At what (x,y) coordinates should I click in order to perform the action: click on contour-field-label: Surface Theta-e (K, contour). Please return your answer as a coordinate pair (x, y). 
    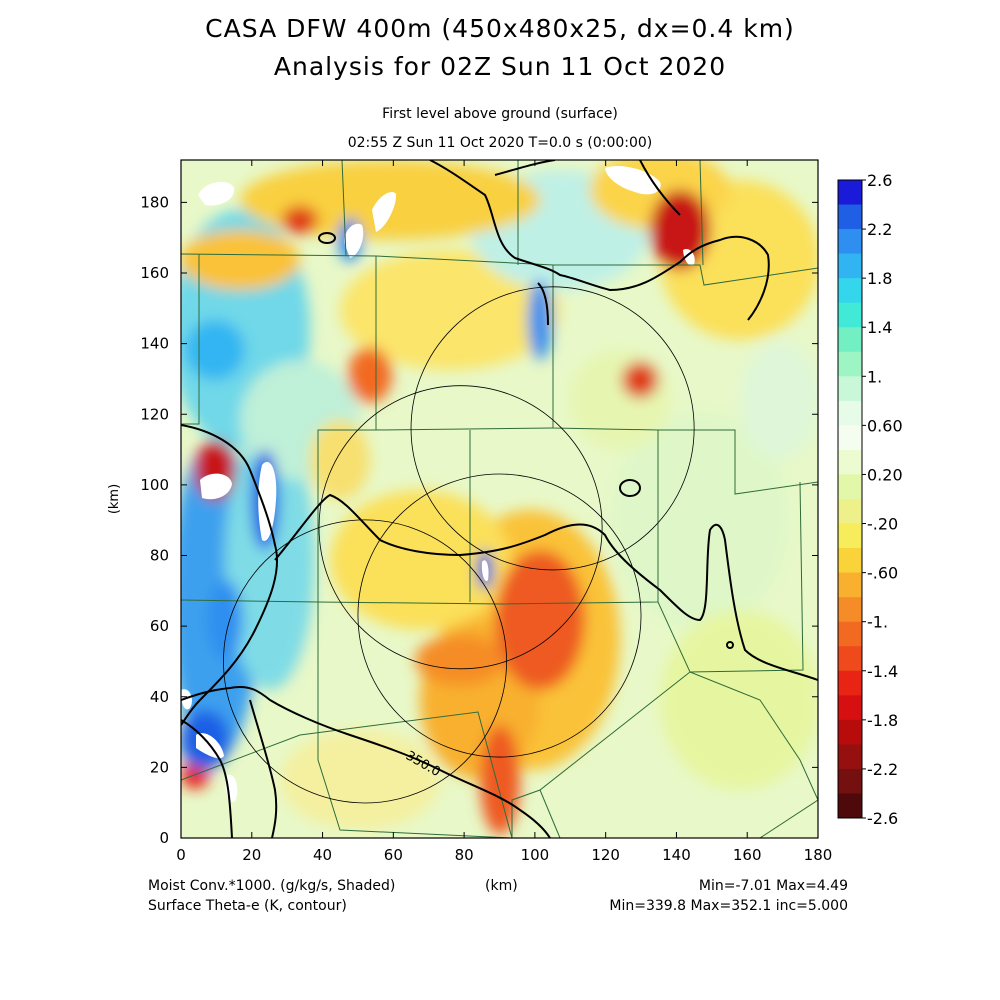
    Looking at the image, I should click on (247, 906).